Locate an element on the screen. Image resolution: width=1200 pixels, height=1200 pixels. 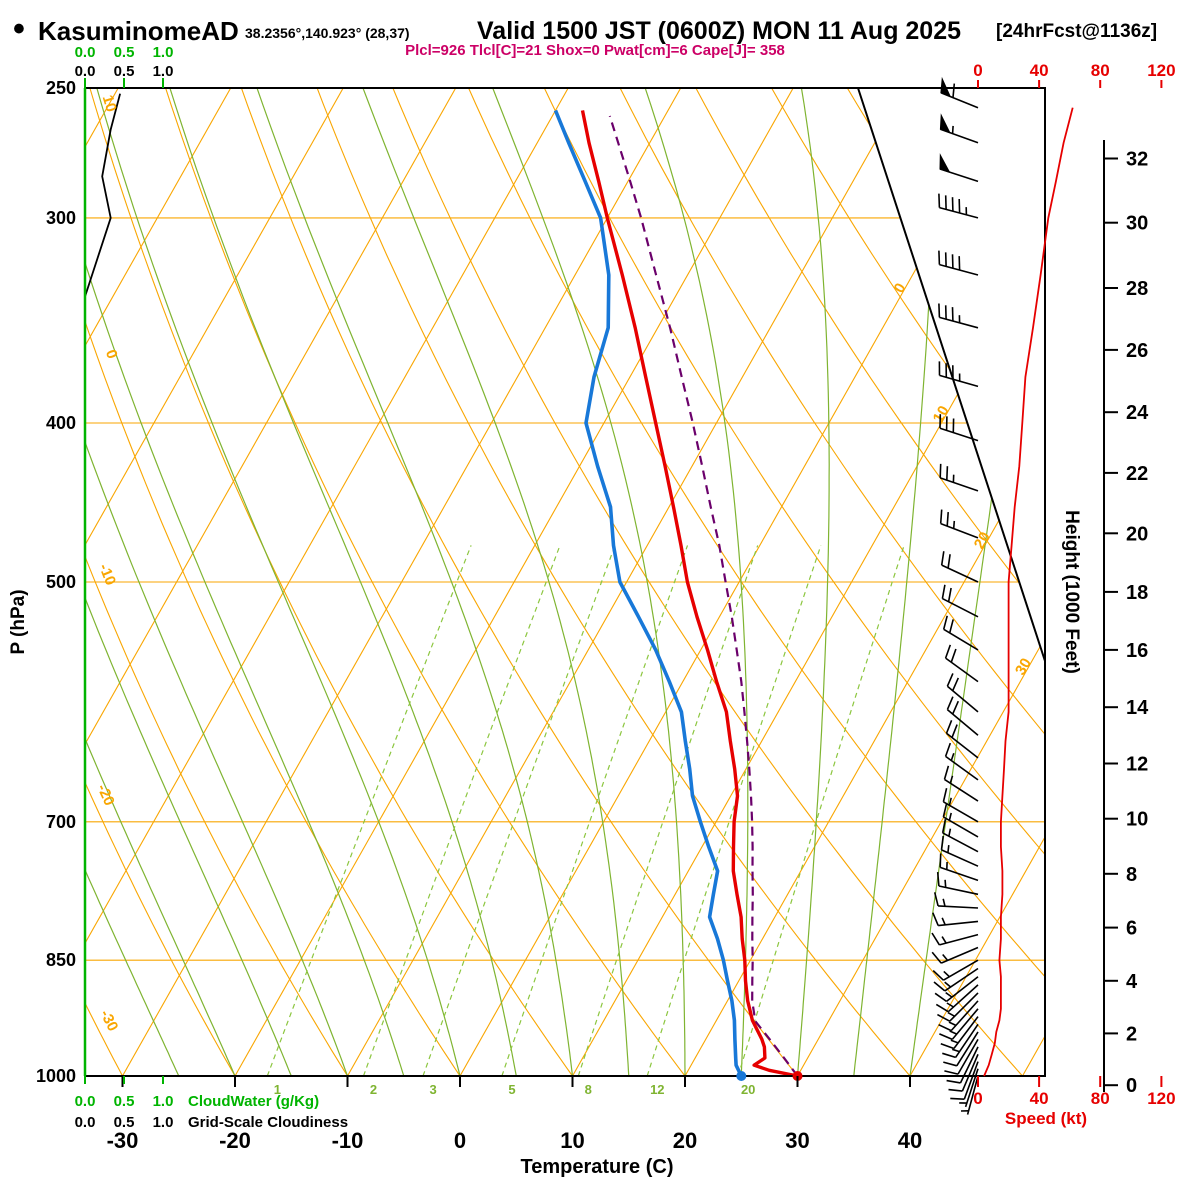
wind-barbs is located at coordinates (955, 595).